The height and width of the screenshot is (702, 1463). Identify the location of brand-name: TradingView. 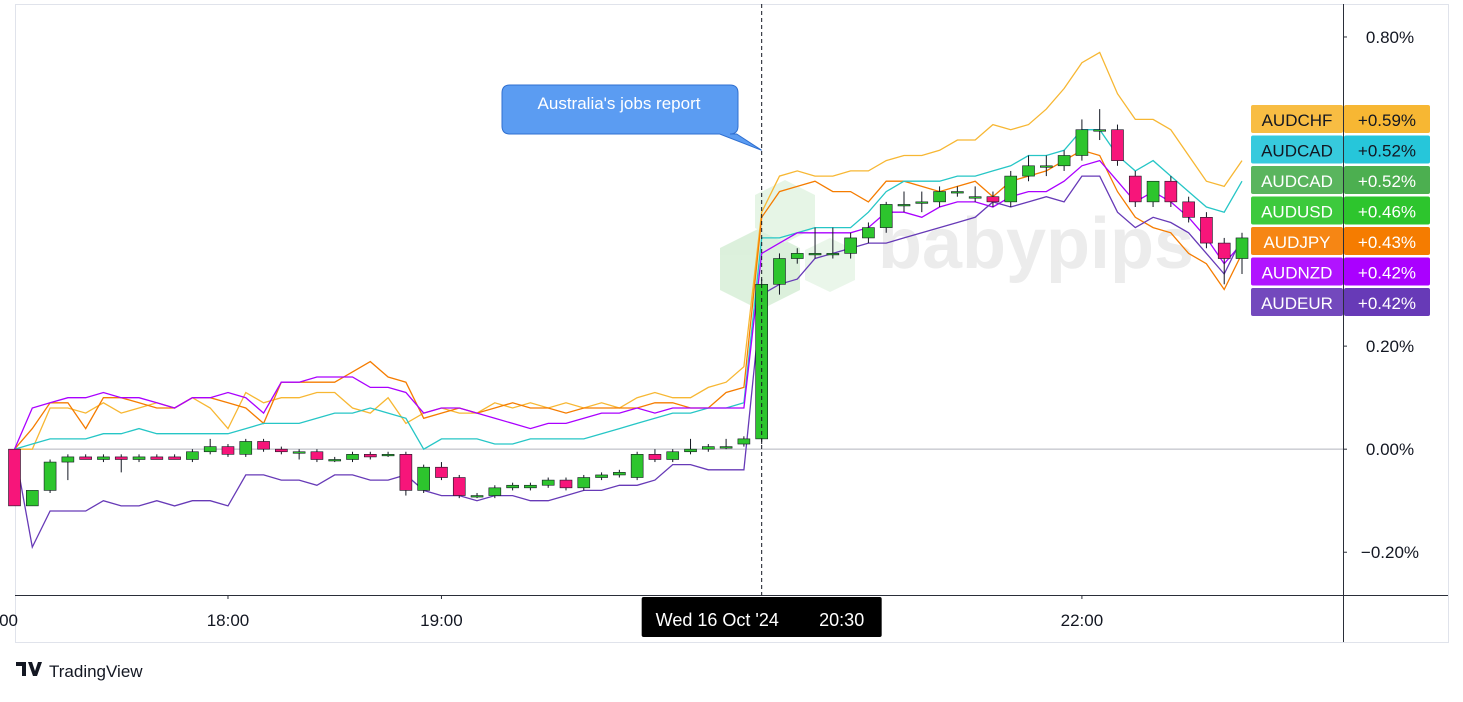
(96, 671).